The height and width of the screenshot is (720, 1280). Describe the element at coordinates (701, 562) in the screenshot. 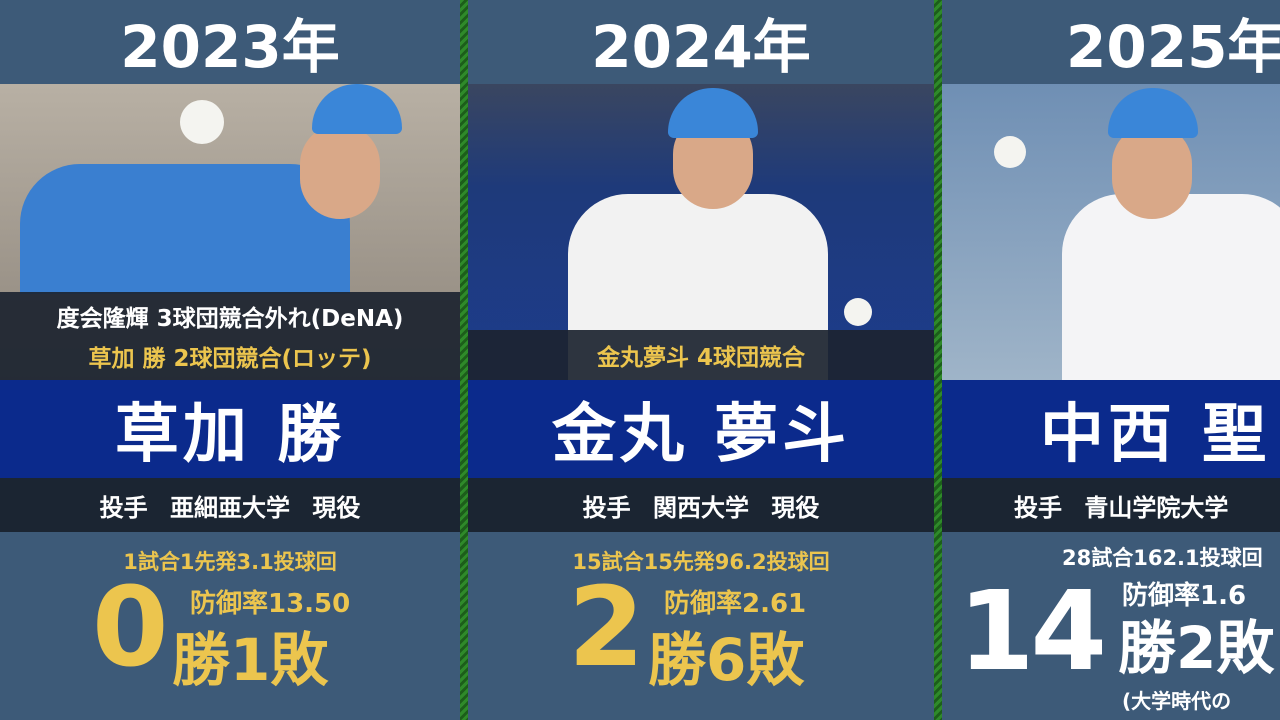

I see `games-stat: 15試合15先発96.2投球回` at that location.